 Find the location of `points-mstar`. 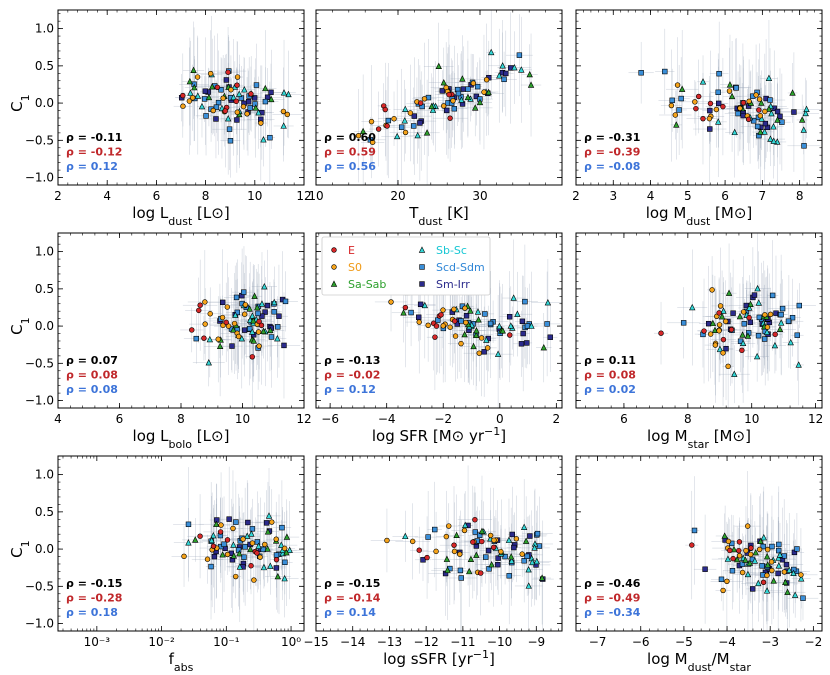

points-mstar is located at coordinates (730, 330).